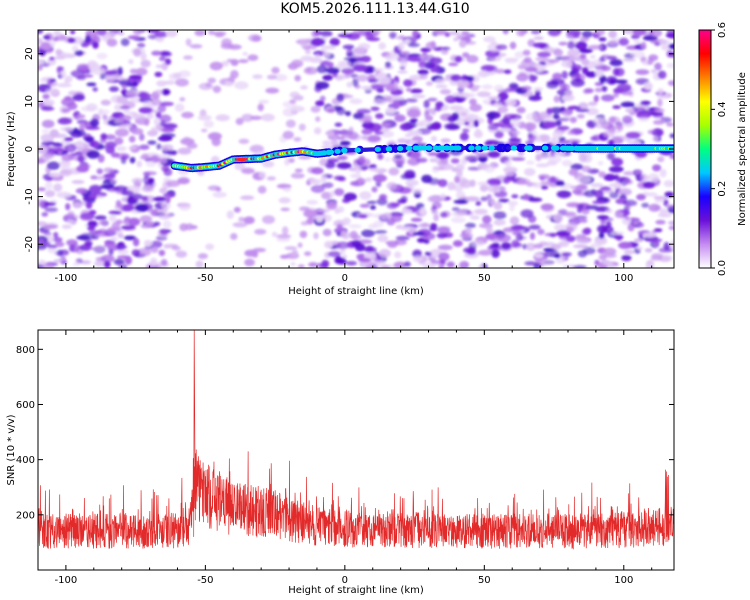 The width and height of the screenshot is (750, 600). What do you see at coordinates (29, 244) in the screenshot?
I see `y-tick-label: -20` at bounding box center [29, 244].